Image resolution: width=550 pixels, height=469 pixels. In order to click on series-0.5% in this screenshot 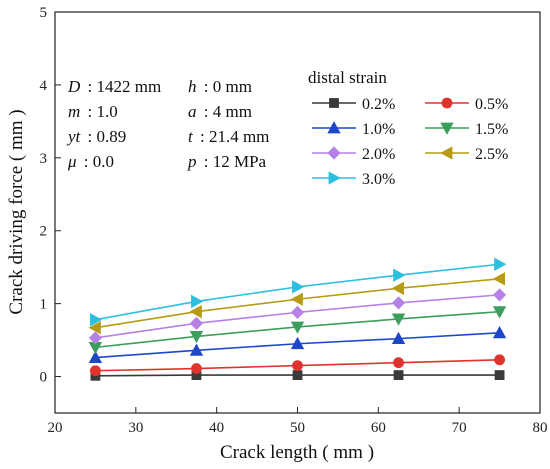, I will do `click(297, 365)`.